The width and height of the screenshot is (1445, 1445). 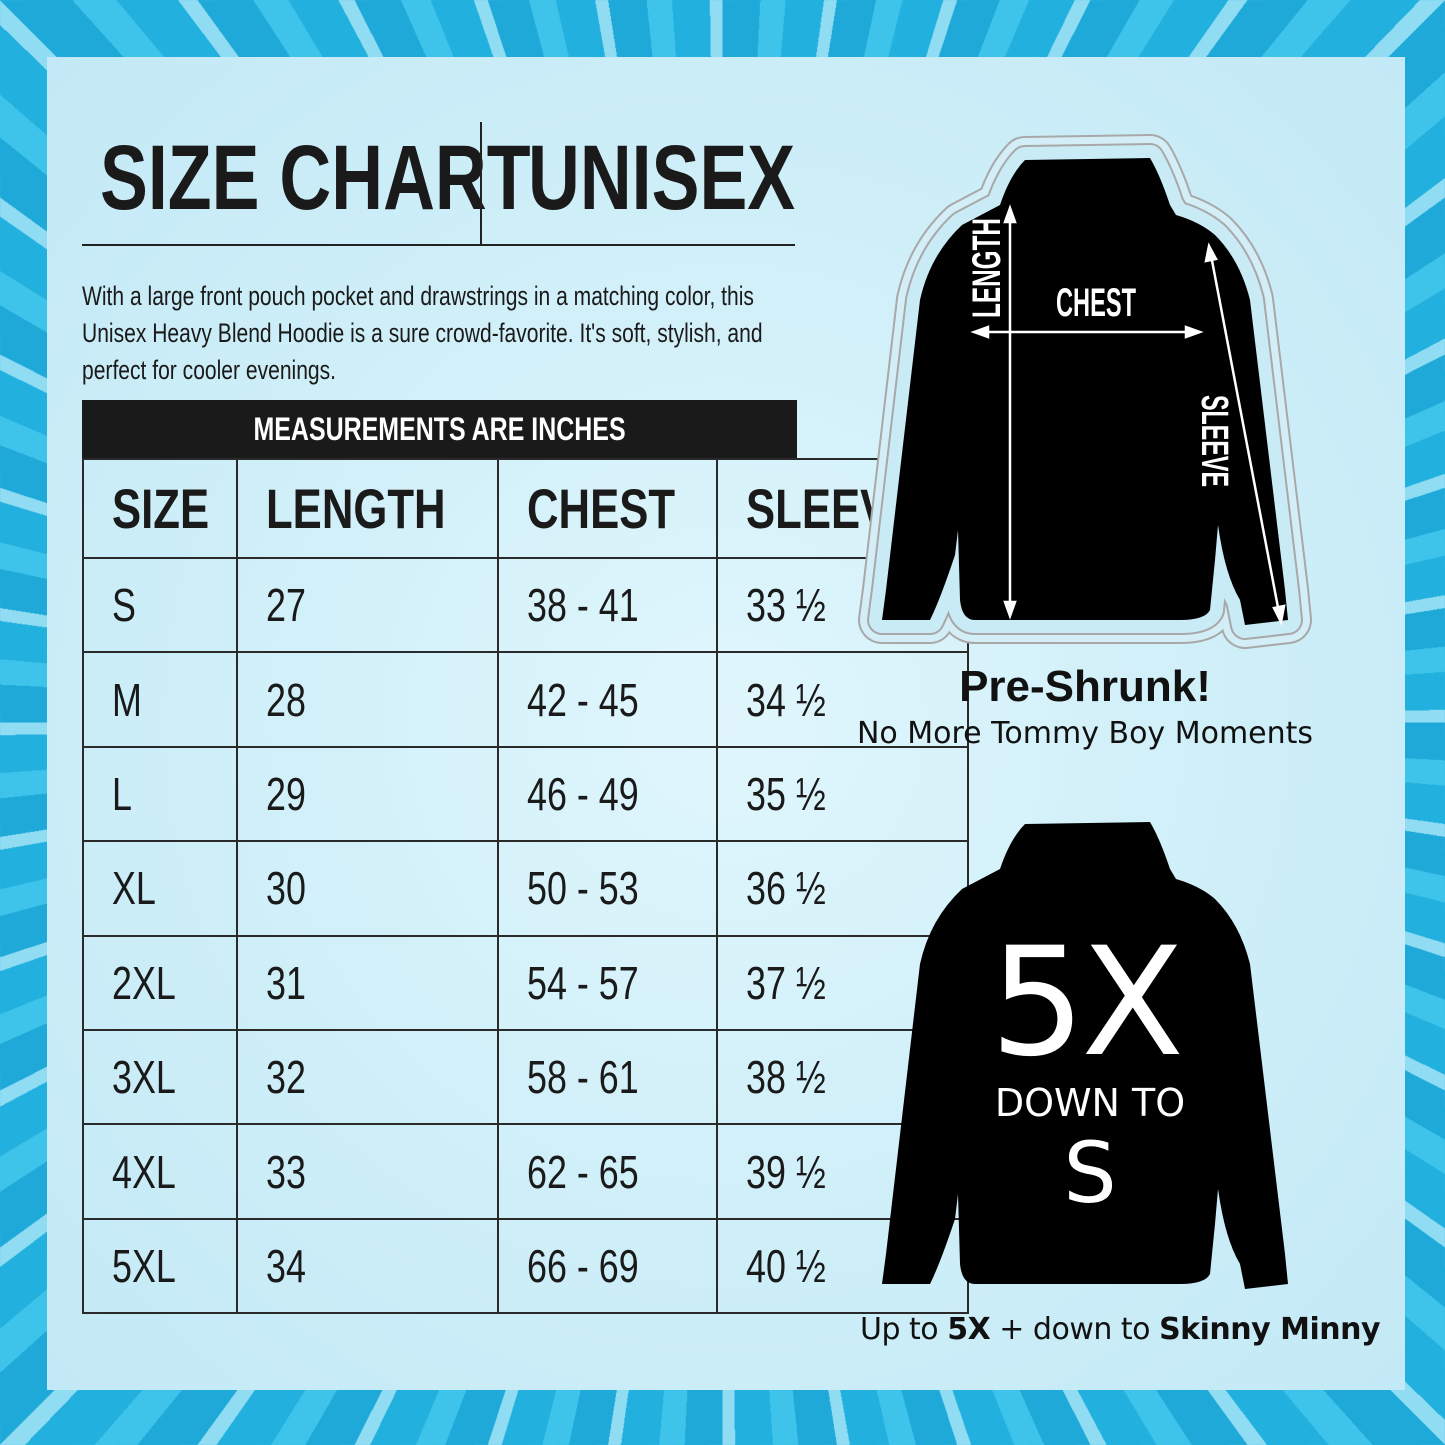 I want to click on table-cell: 27, so click(x=367, y=605).